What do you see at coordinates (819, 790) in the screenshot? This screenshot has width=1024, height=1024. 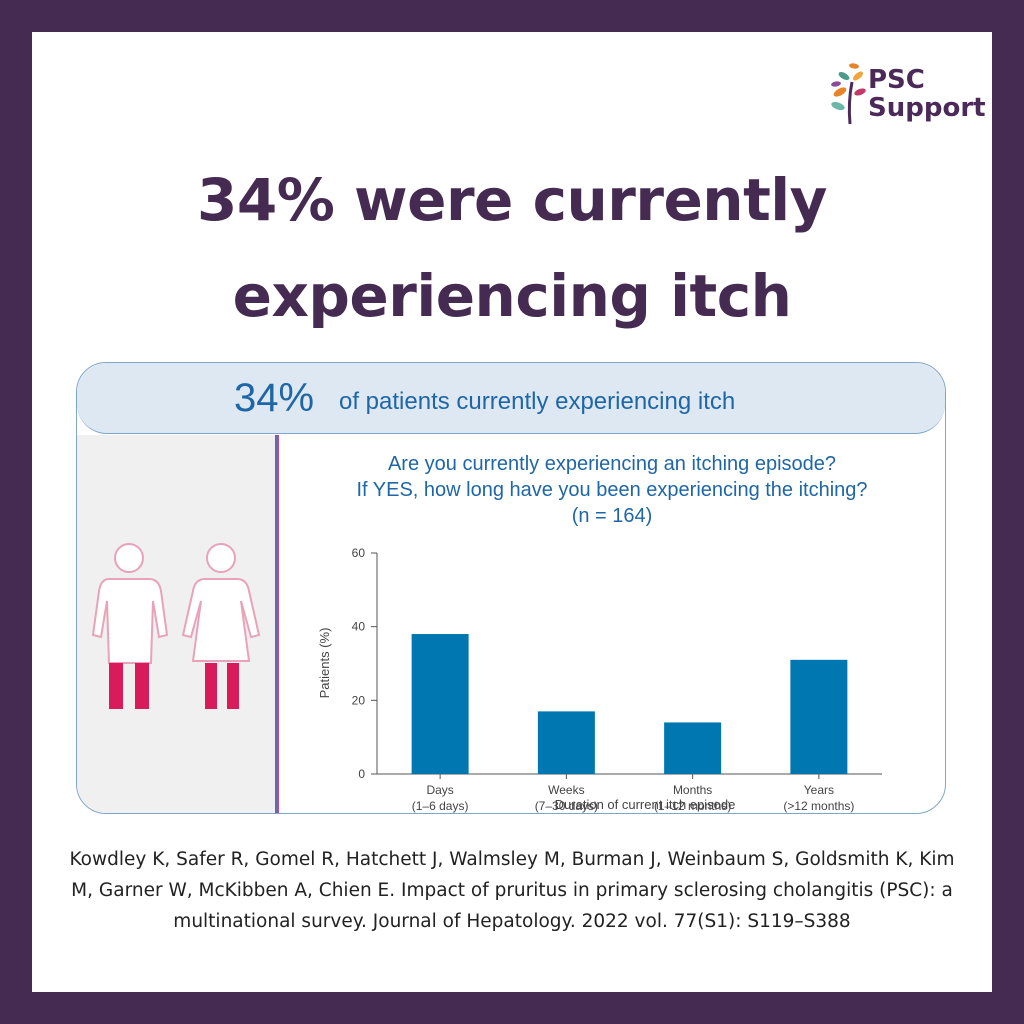 I see `x-tick-label: Years` at bounding box center [819, 790].